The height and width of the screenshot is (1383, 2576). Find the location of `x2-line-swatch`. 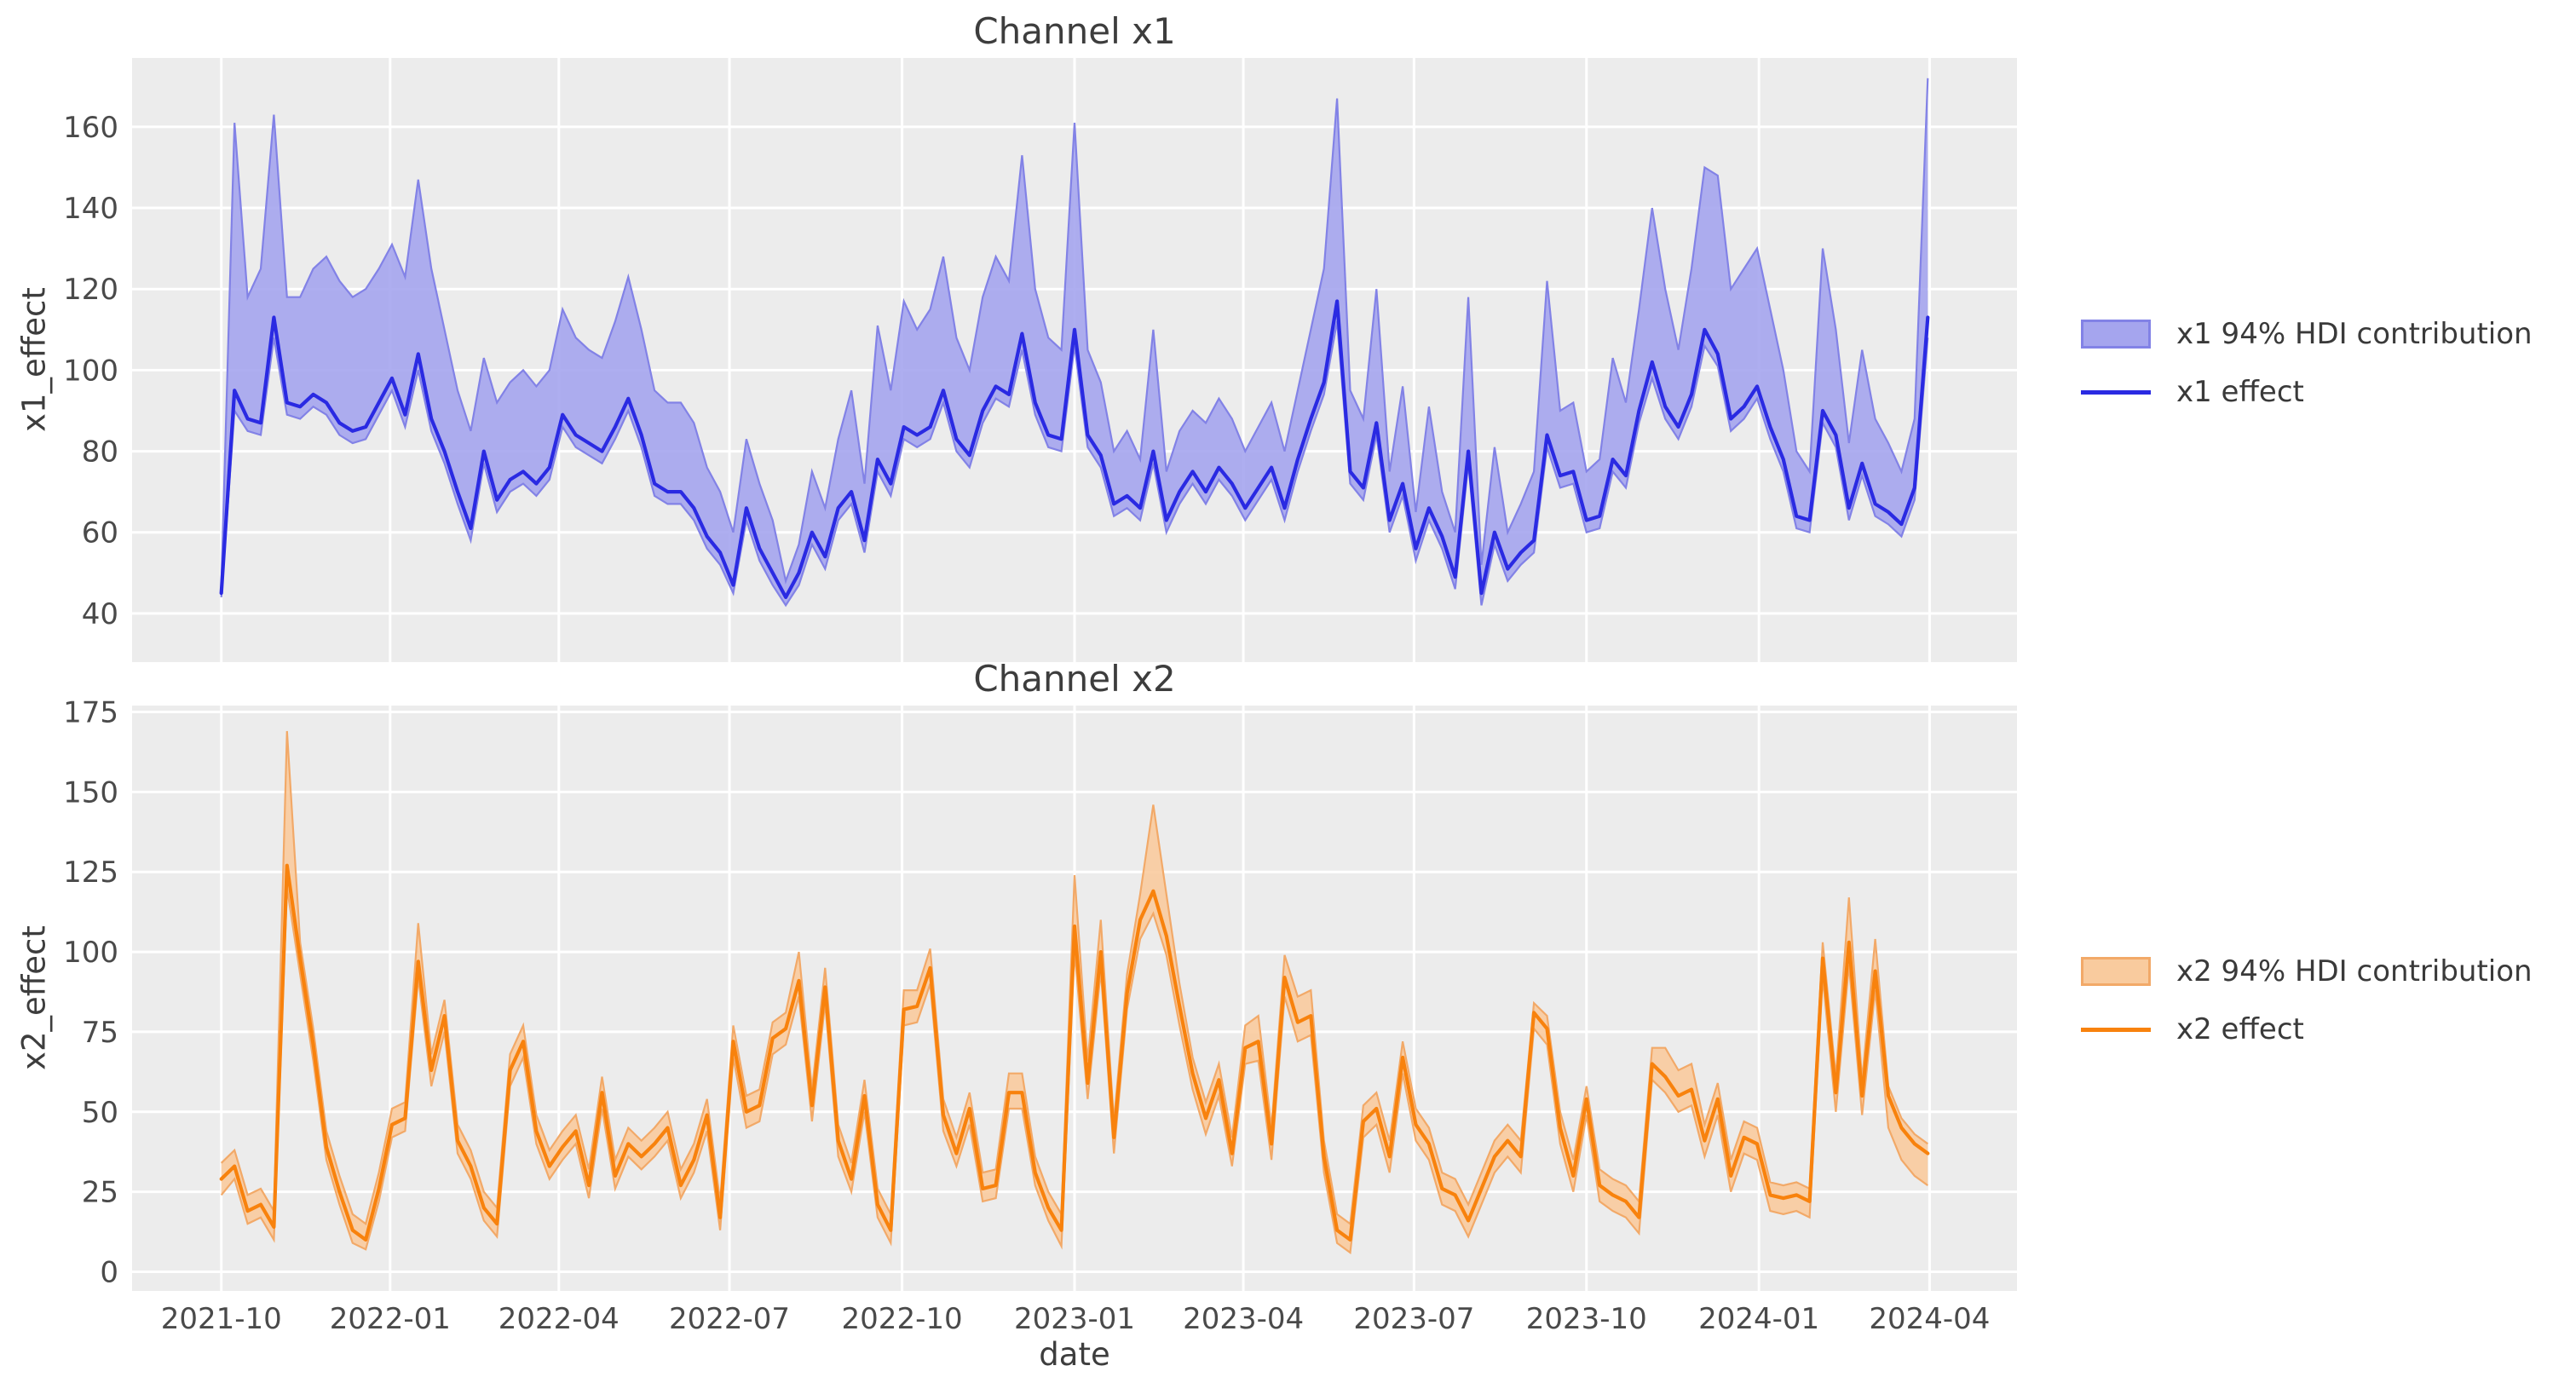

x2-line-swatch is located at coordinates (2116, 1029).